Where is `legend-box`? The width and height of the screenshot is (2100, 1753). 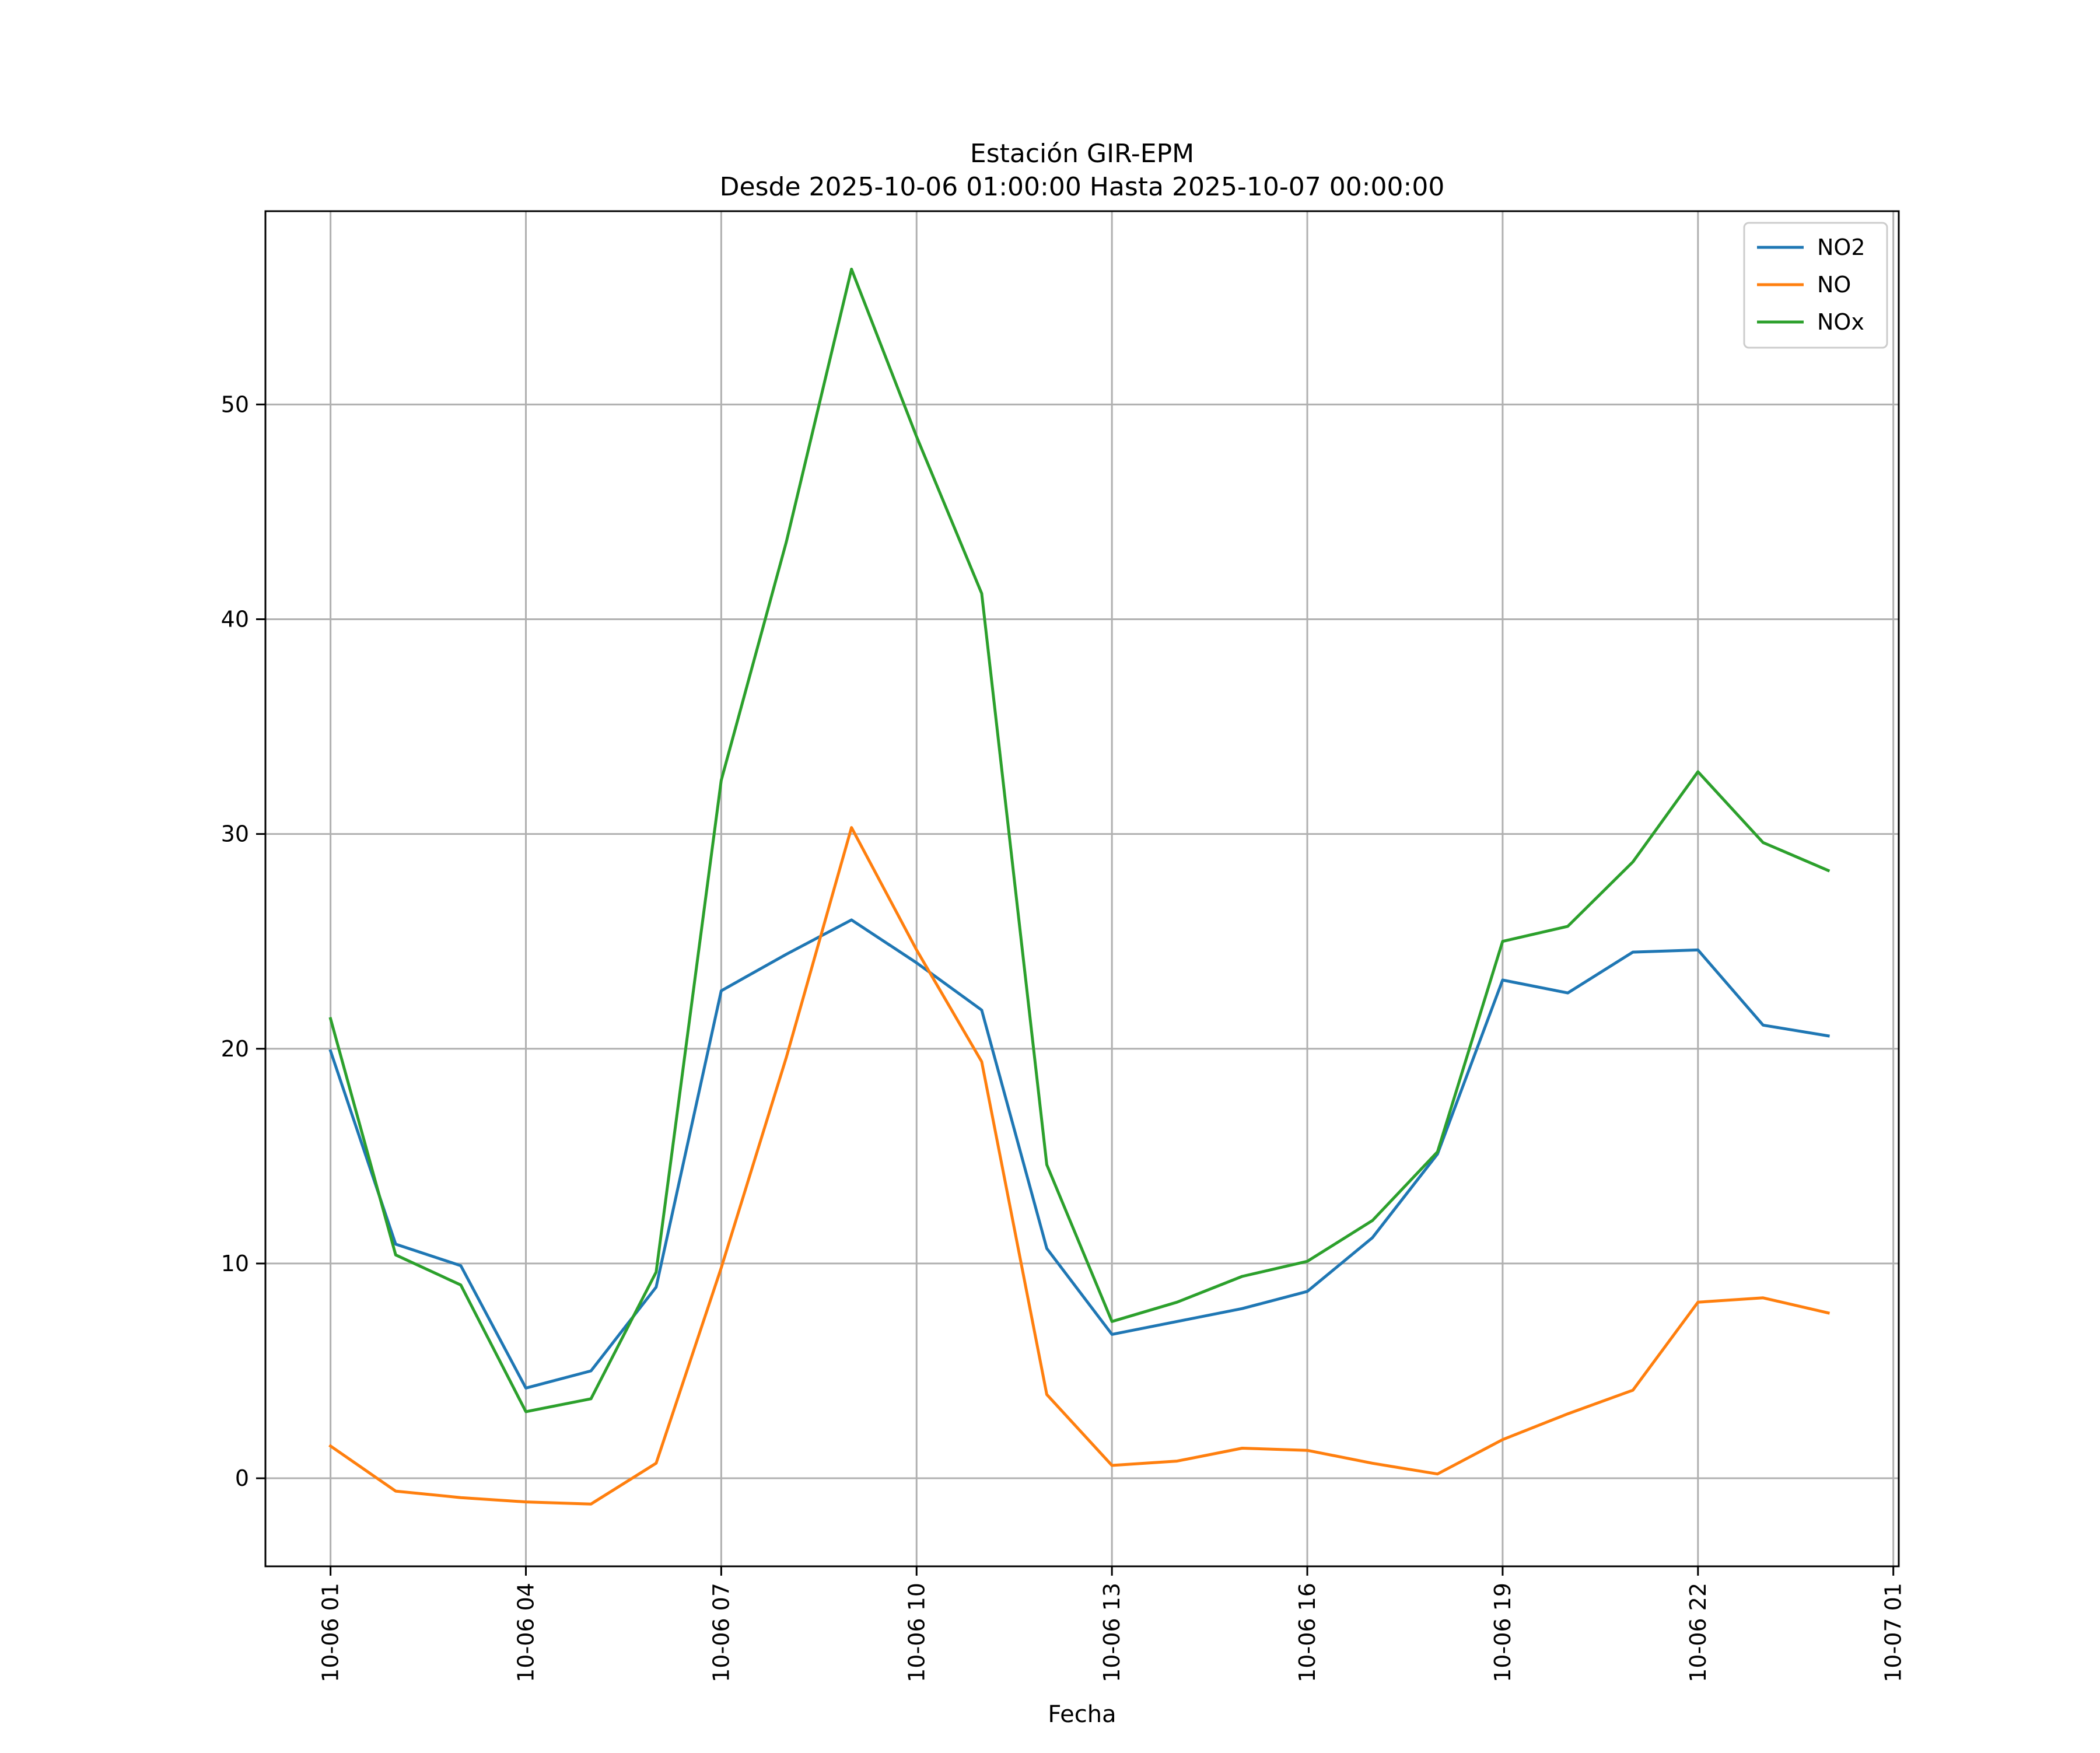 legend-box is located at coordinates (1815, 285).